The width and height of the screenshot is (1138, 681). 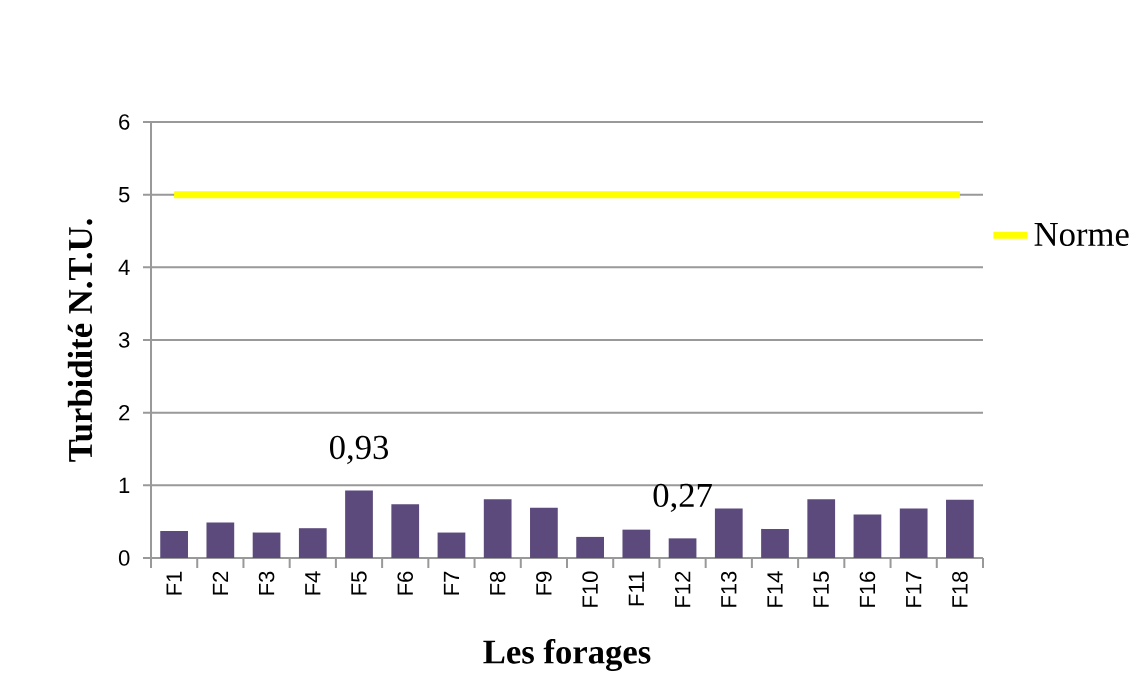 I want to click on x-tick-label: F5, so click(x=359, y=583).